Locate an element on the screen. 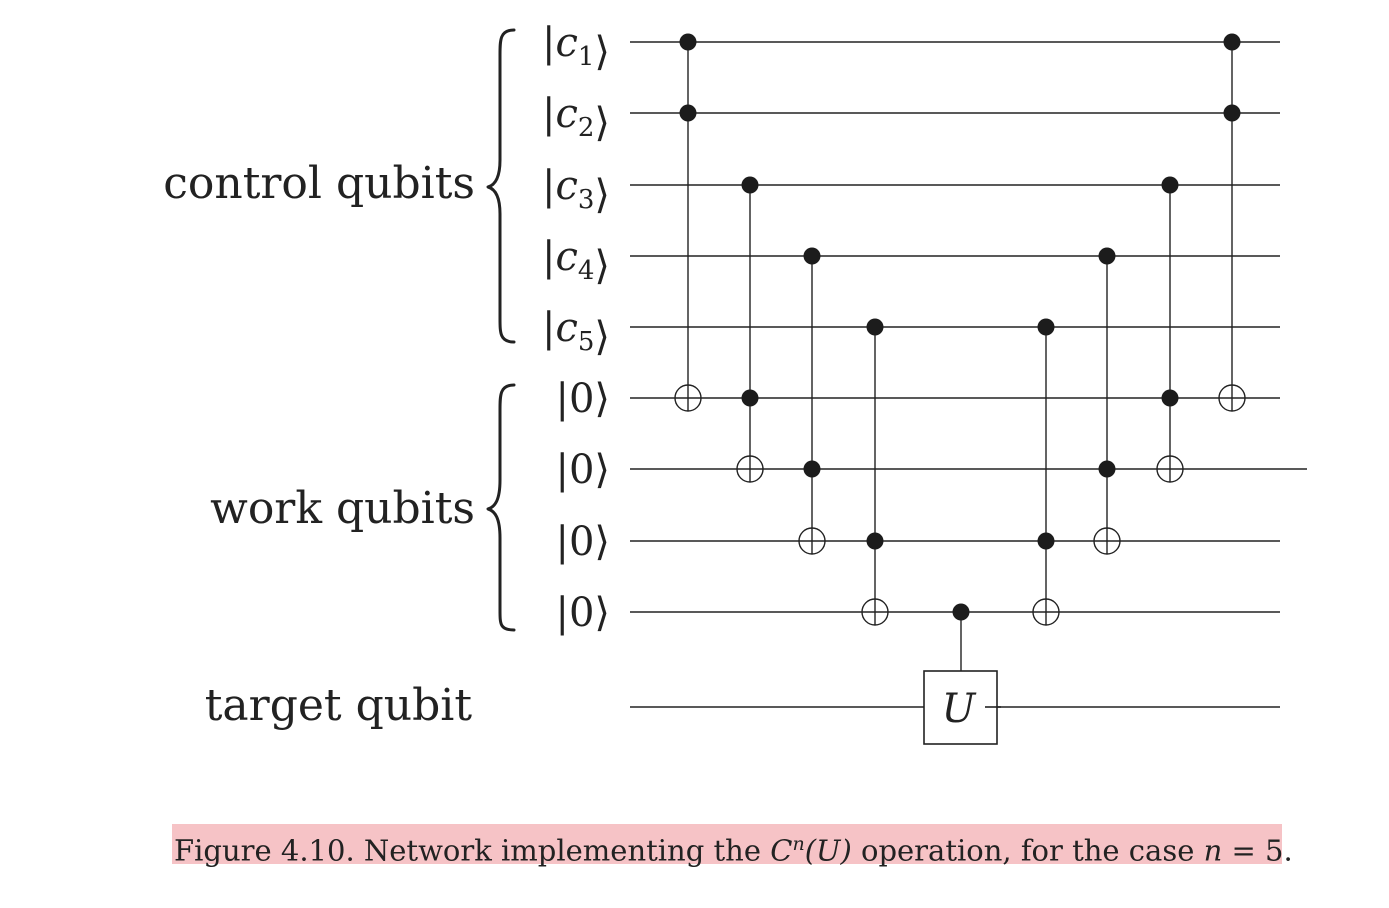 Image resolution: width=1389 pixels, height=908 pixels. ket-label-1: |c2⟩ is located at coordinates (576, 118).